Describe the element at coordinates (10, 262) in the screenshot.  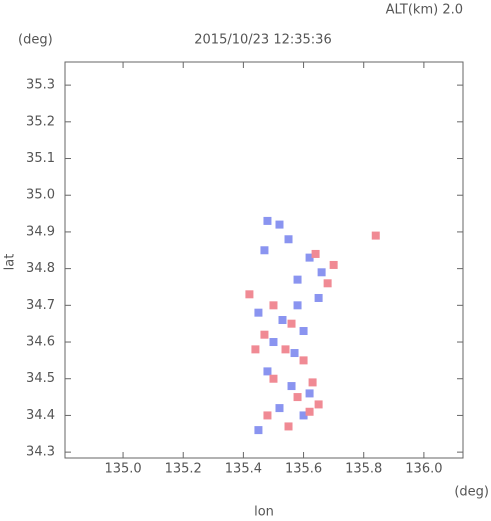
I see `y-axis-label: lat` at that location.